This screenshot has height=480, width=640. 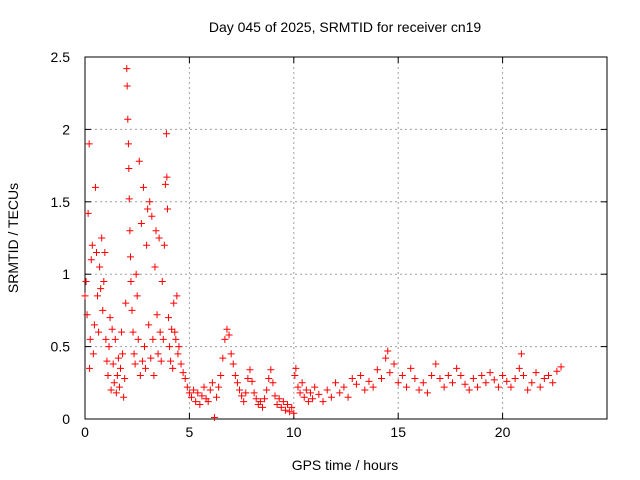 I want to click on x-tick-label: 5, so click(x=190, y=432).